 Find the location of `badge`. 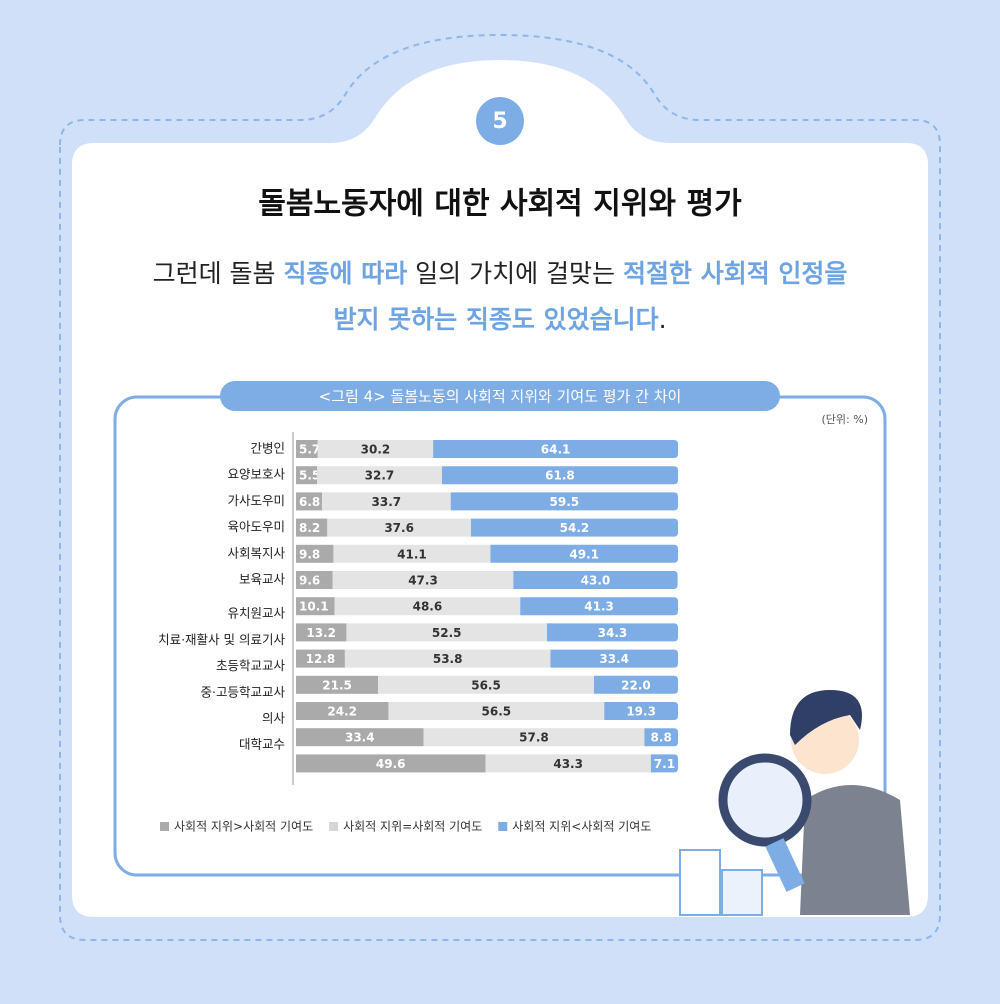

badge is located at coordinates (500, 121).